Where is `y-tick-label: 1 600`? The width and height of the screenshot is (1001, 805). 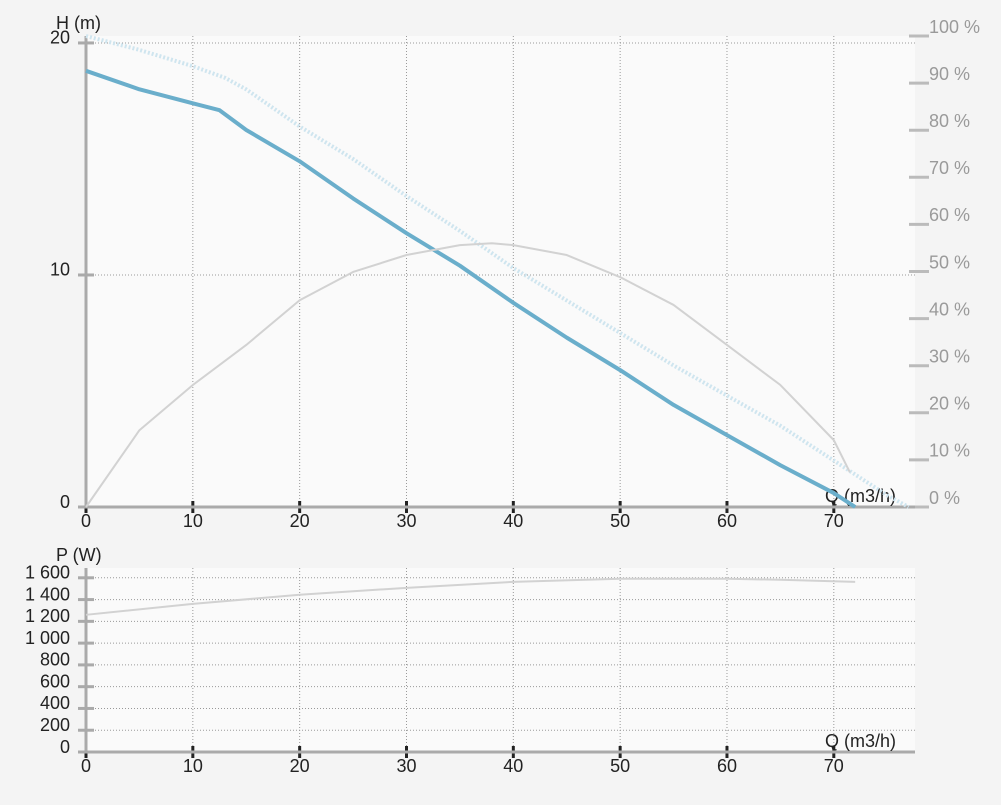 y-tick-label: 1 600 is located at coordinates (47, 573).